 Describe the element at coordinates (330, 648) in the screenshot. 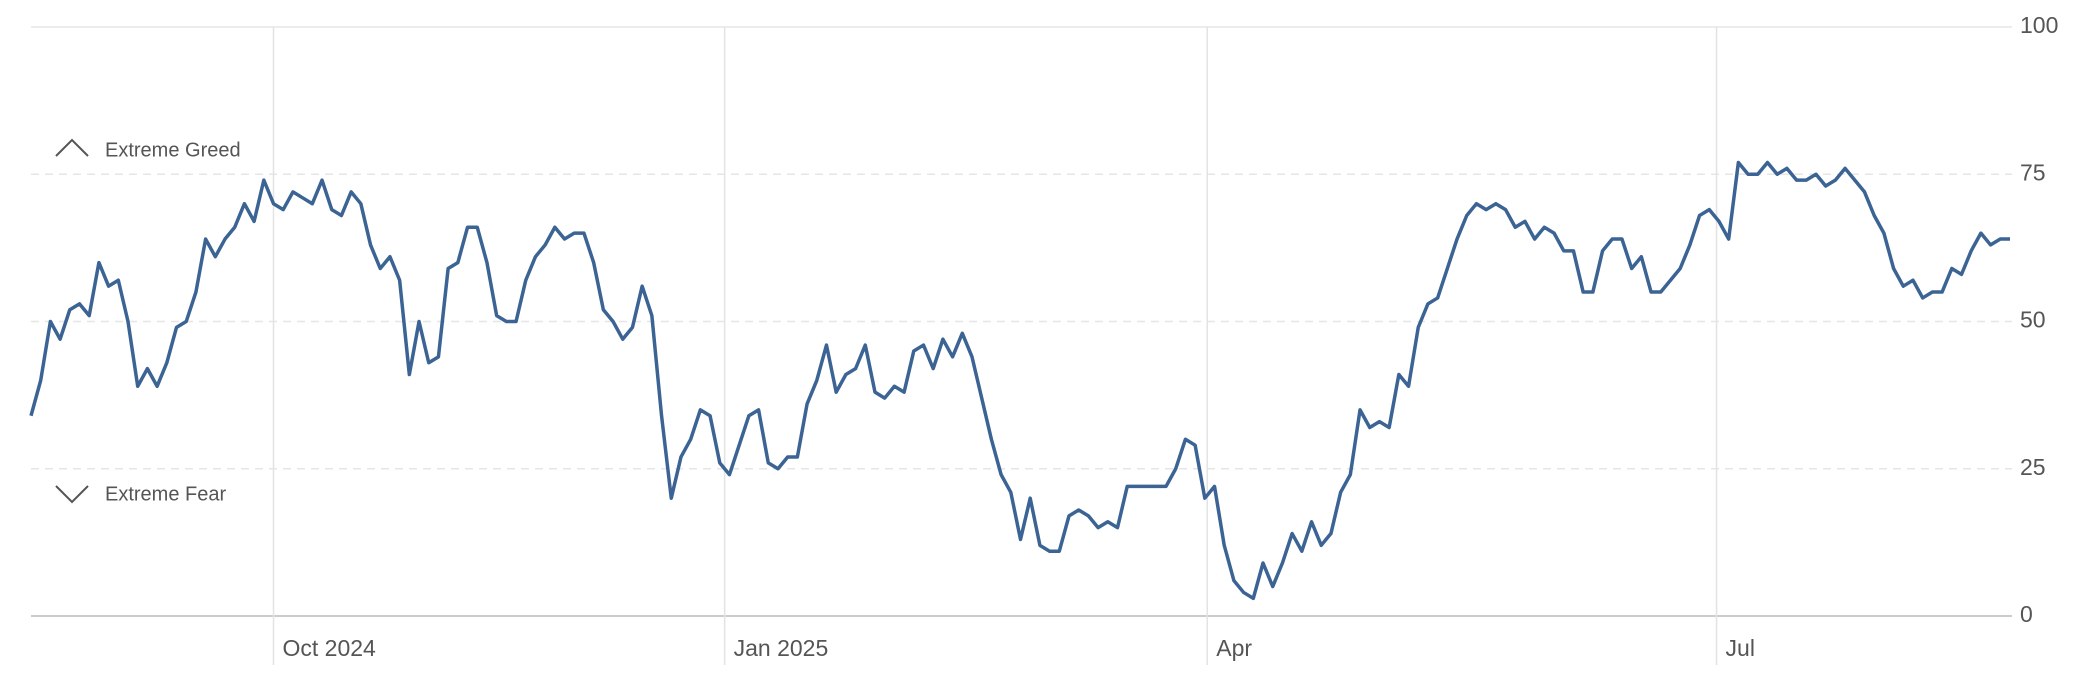

I see `x-tick-label: Oct 2024` at that location.